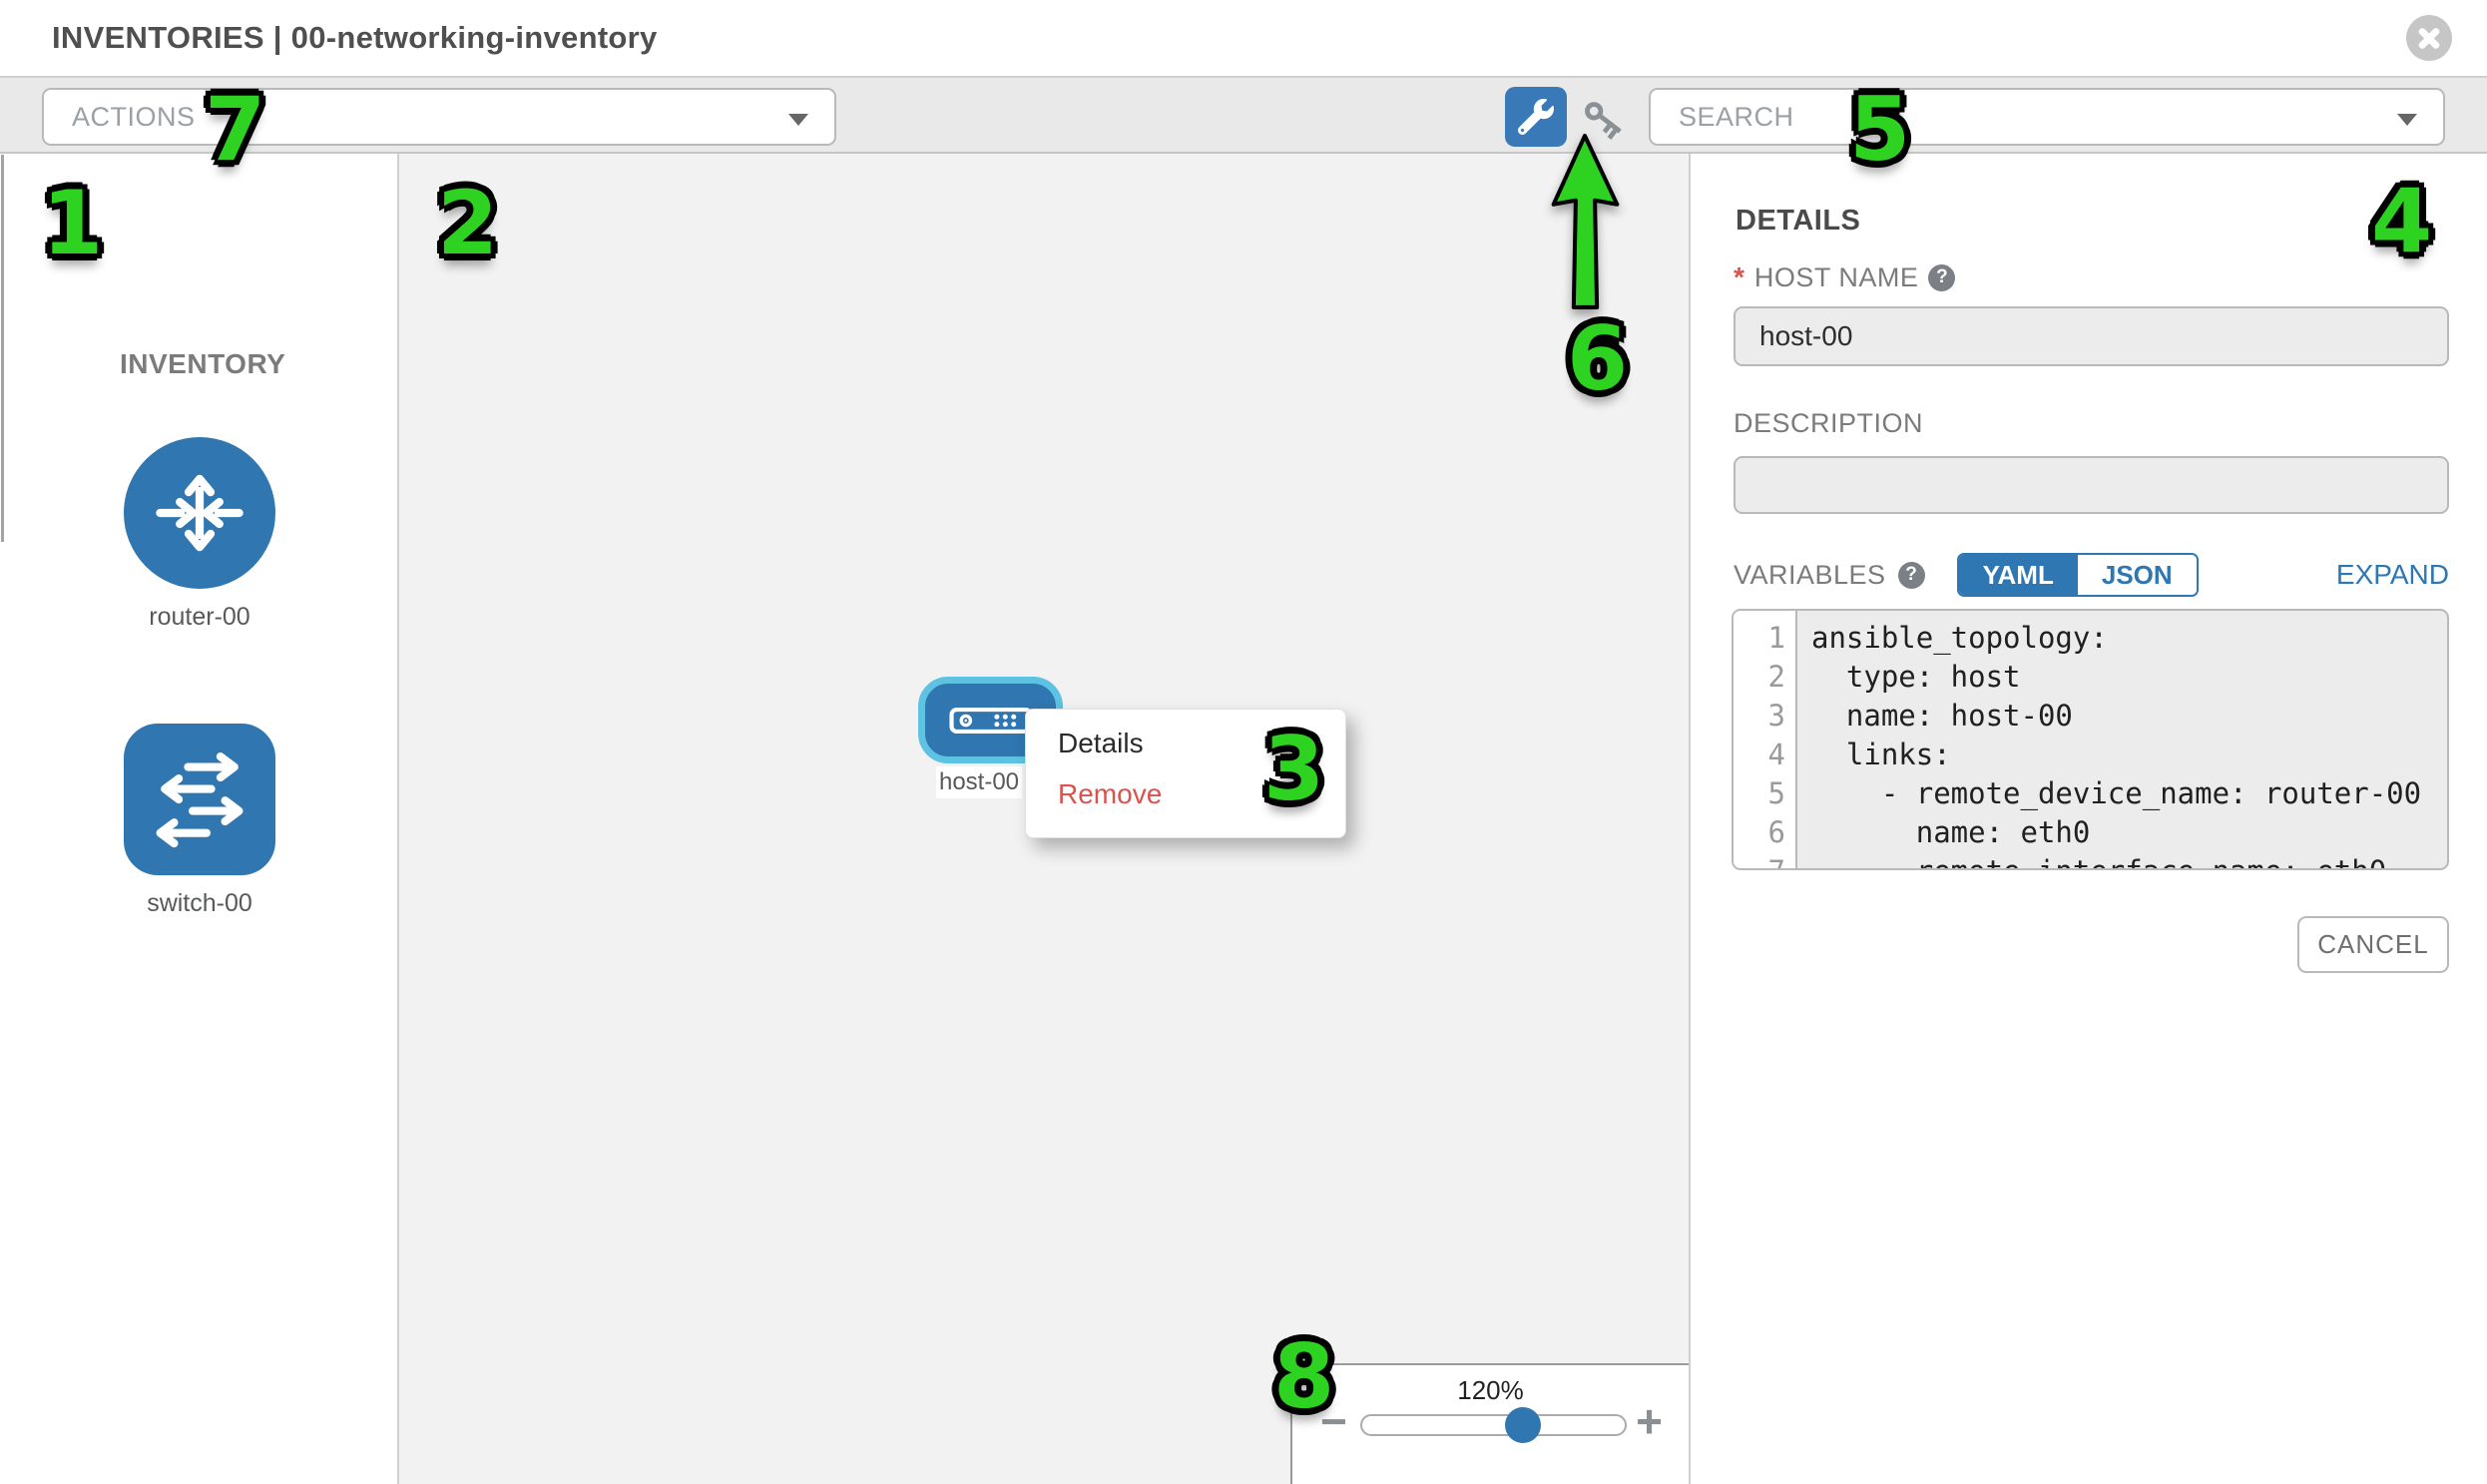  Describe the element at coordinates (355, 37) in the screenshot. I see `page-title: INVENTORIES | 00-networking-inventory` at that location.